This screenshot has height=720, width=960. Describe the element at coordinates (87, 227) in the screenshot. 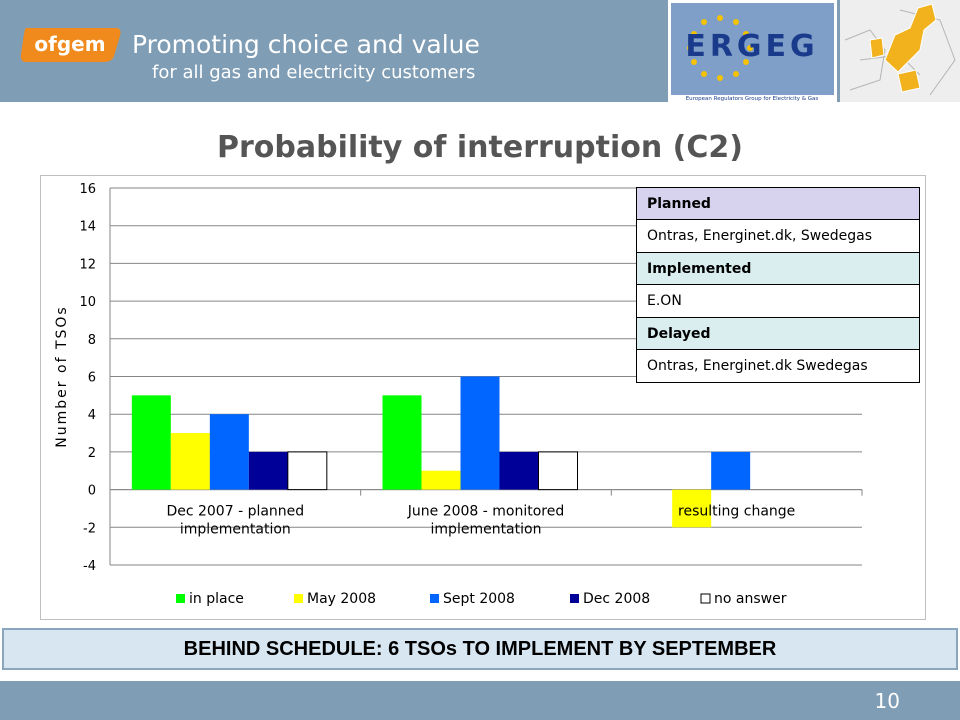

I see `y-tick-label: 14` at that location.